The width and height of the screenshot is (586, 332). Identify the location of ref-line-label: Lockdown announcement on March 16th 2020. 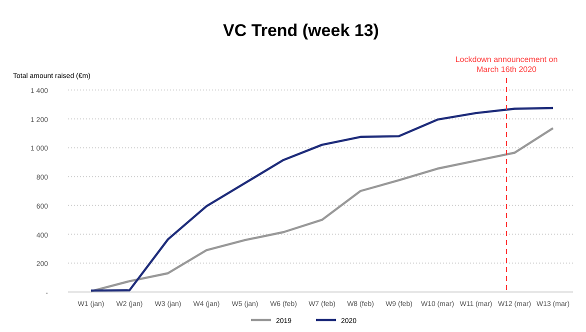
(506, 64).